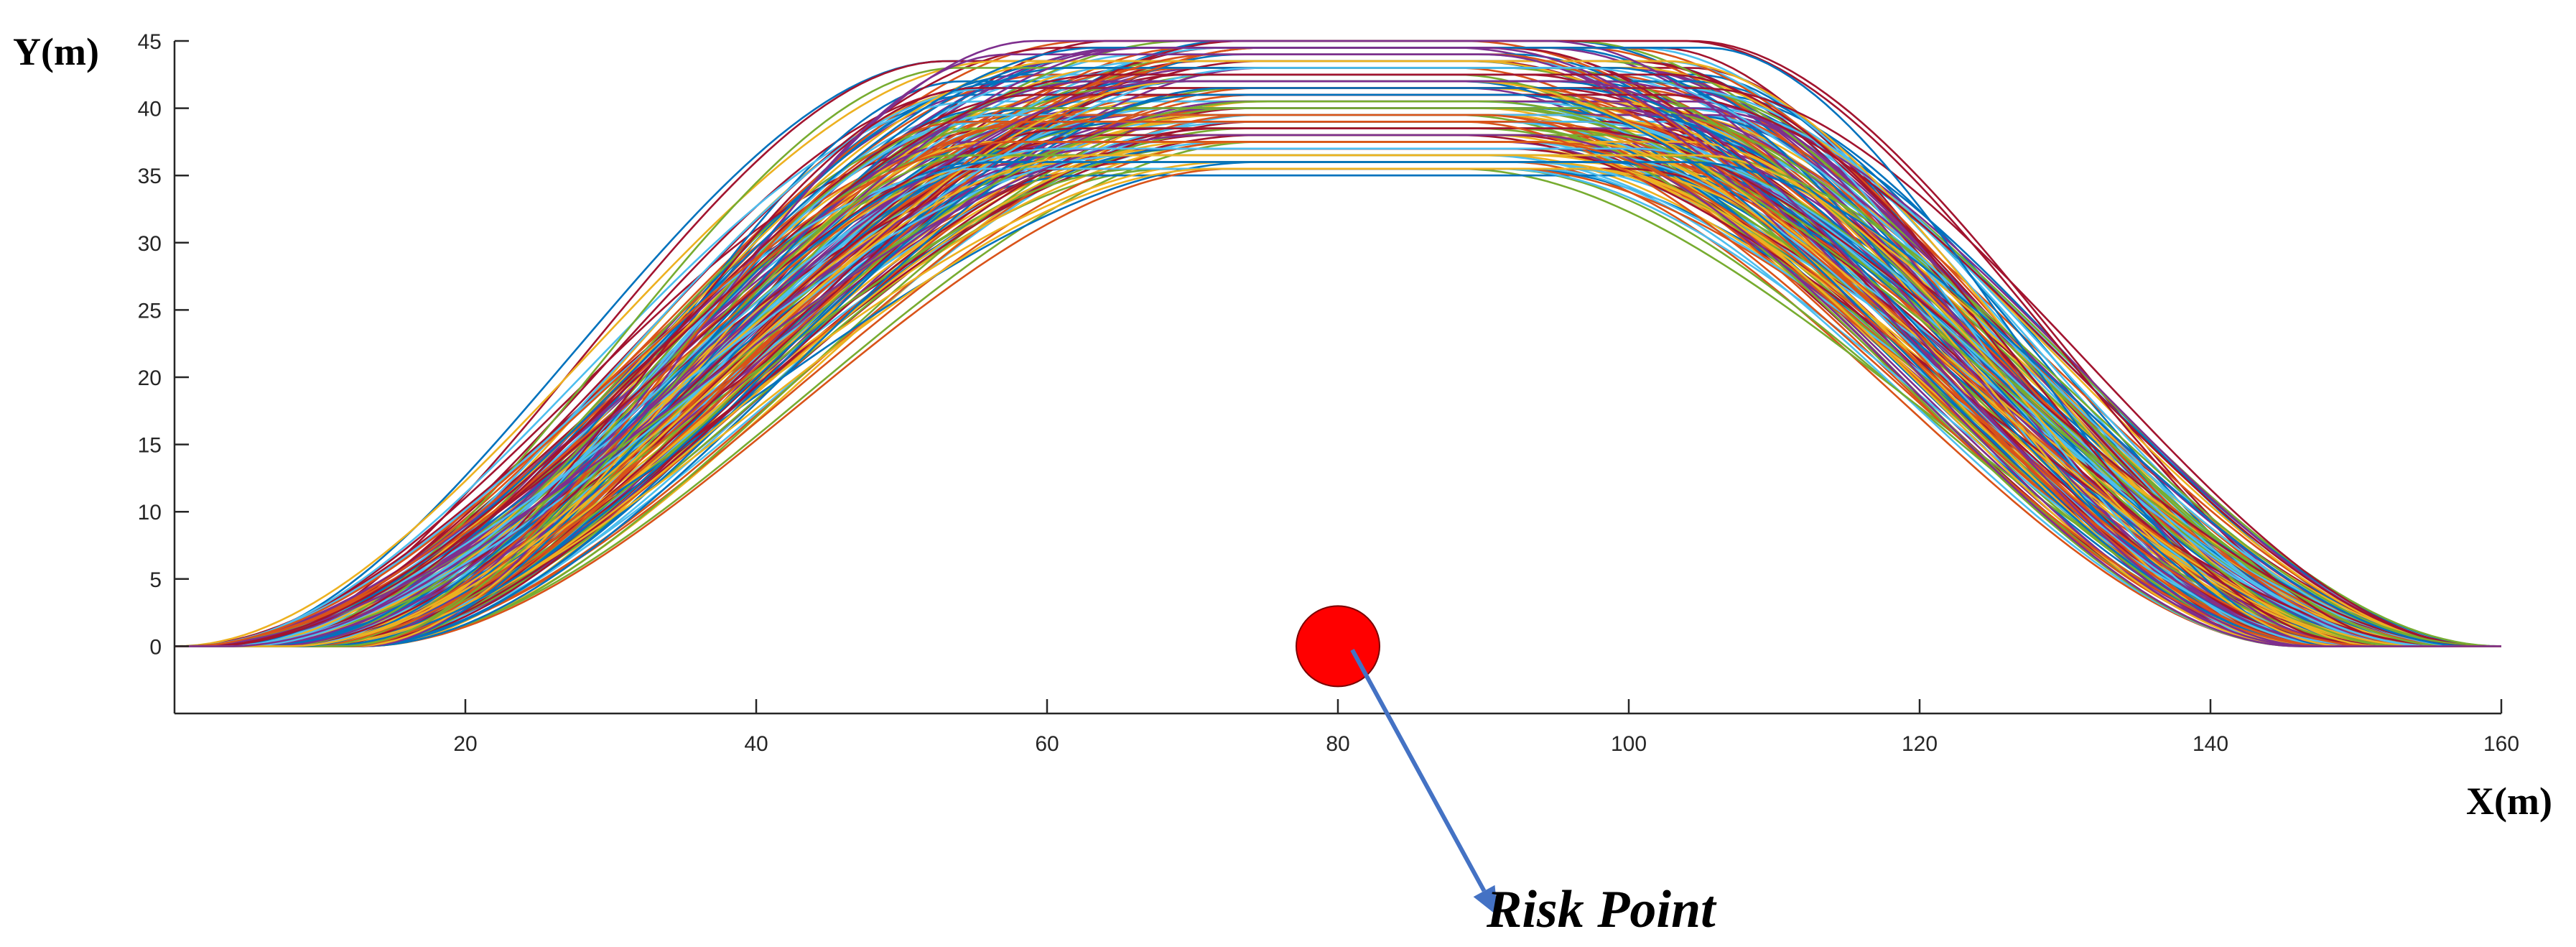 This screenshot has height=947, width=2576. I want to click on y-tick-label: 5, so click(155, 580).